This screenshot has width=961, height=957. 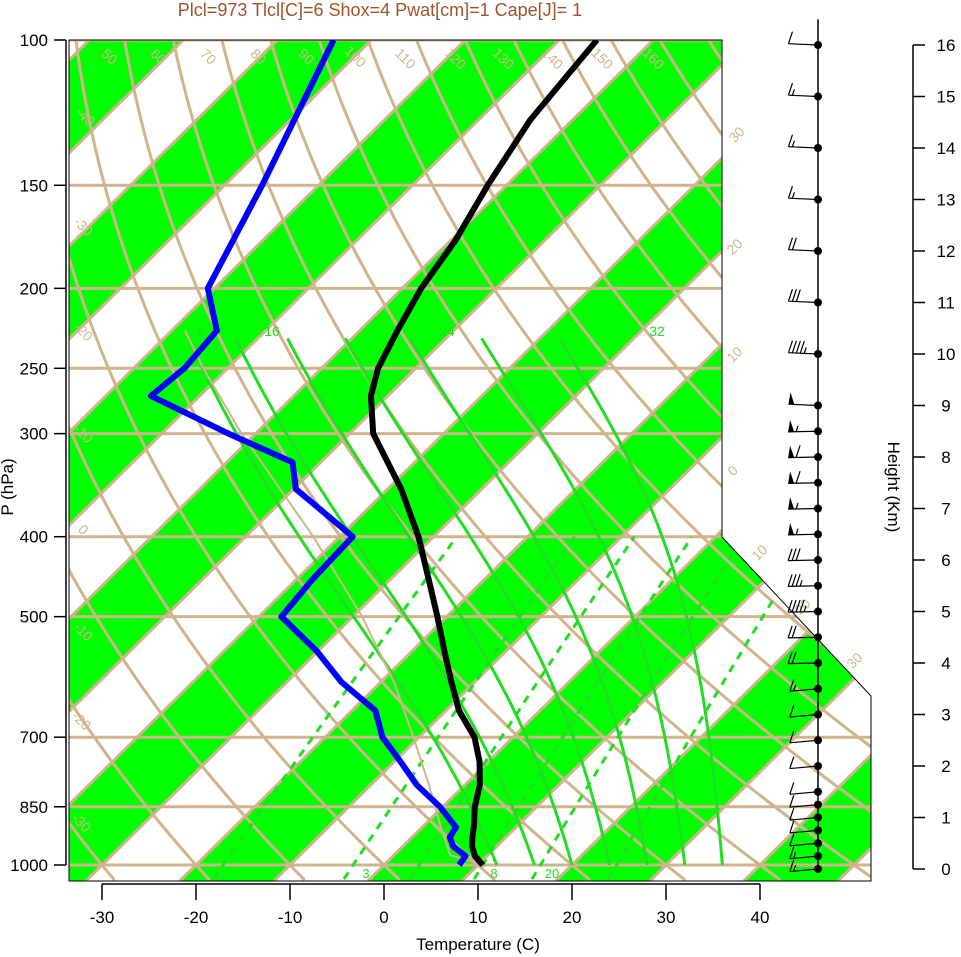 What do you see at coordinates (732, 470) in the screenshot?
I see `isotherm-label: 0` at bounding box center [732, 470].